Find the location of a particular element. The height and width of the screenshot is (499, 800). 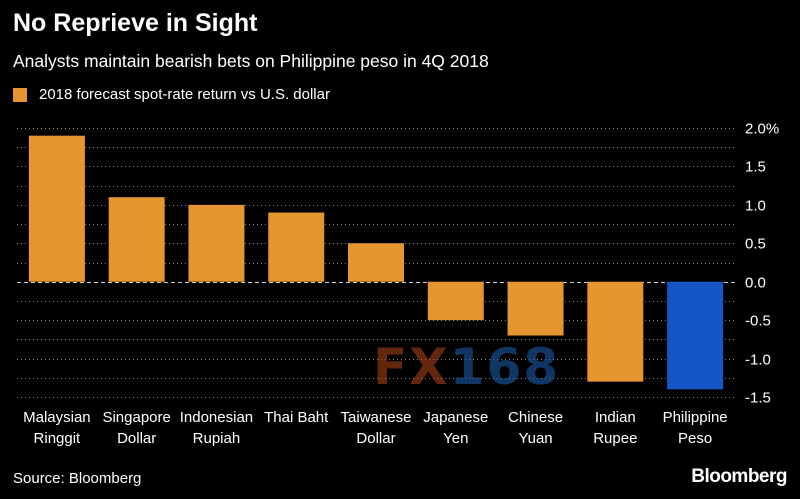

bar-indonesian-rupiah is located at coordinates (216, 243).